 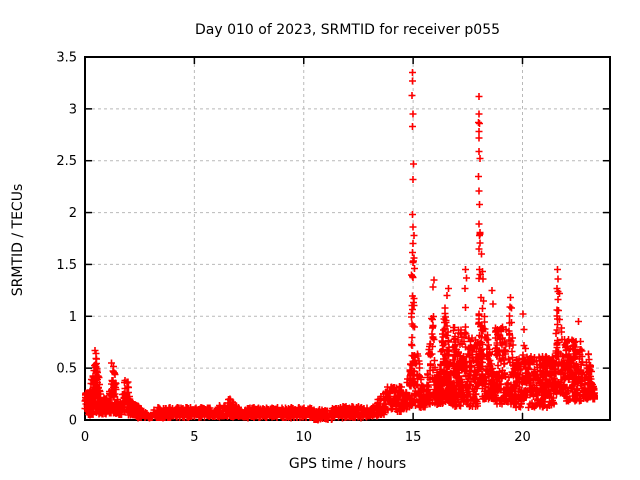 What do you see at coordinates (194, 437) in the screenshot?
I see `x-tick-label: 5` at bounding box center [194, 437].